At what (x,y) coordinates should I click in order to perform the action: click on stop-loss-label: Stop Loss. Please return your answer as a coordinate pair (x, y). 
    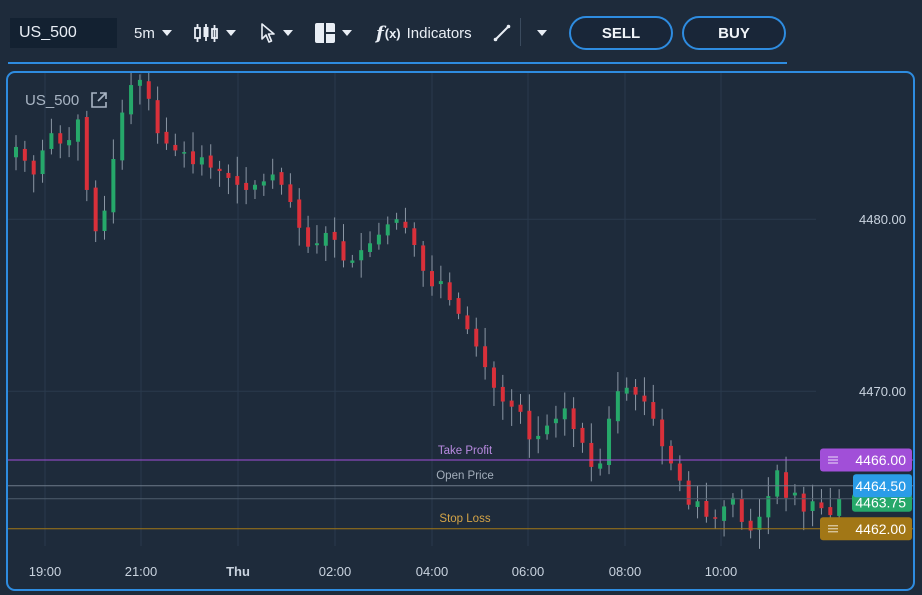
    Looking at the image, I should click on (464, 519).